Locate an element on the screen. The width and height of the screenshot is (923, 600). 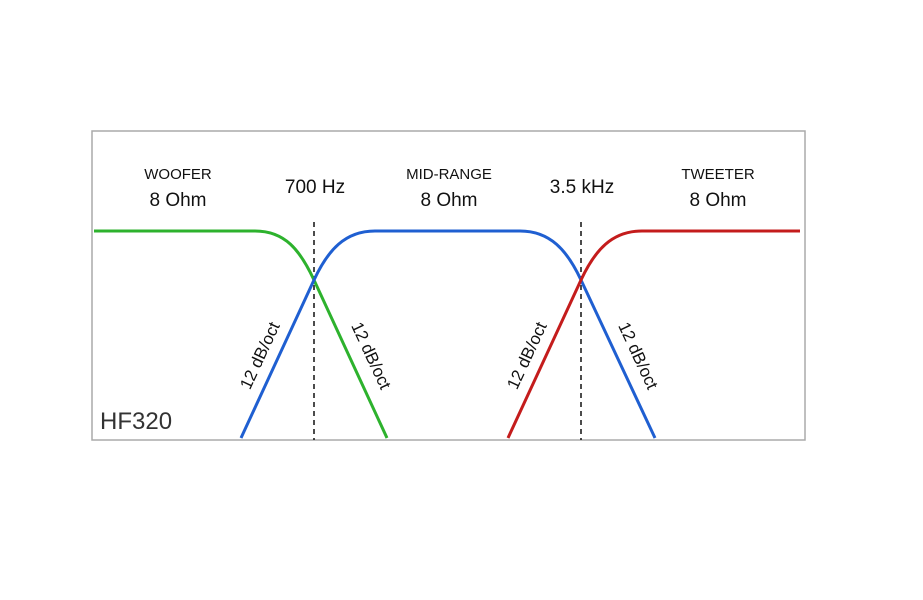
tweeter-curve is located at coordinates (653, 334).